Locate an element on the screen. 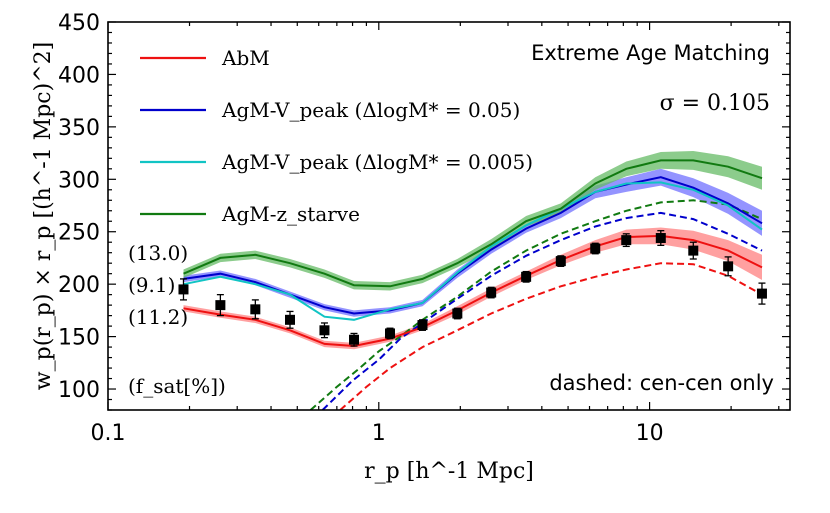 The image size is (830, 513). method-annotation: Extreme Age Matching is located at coordinates (650, 53).